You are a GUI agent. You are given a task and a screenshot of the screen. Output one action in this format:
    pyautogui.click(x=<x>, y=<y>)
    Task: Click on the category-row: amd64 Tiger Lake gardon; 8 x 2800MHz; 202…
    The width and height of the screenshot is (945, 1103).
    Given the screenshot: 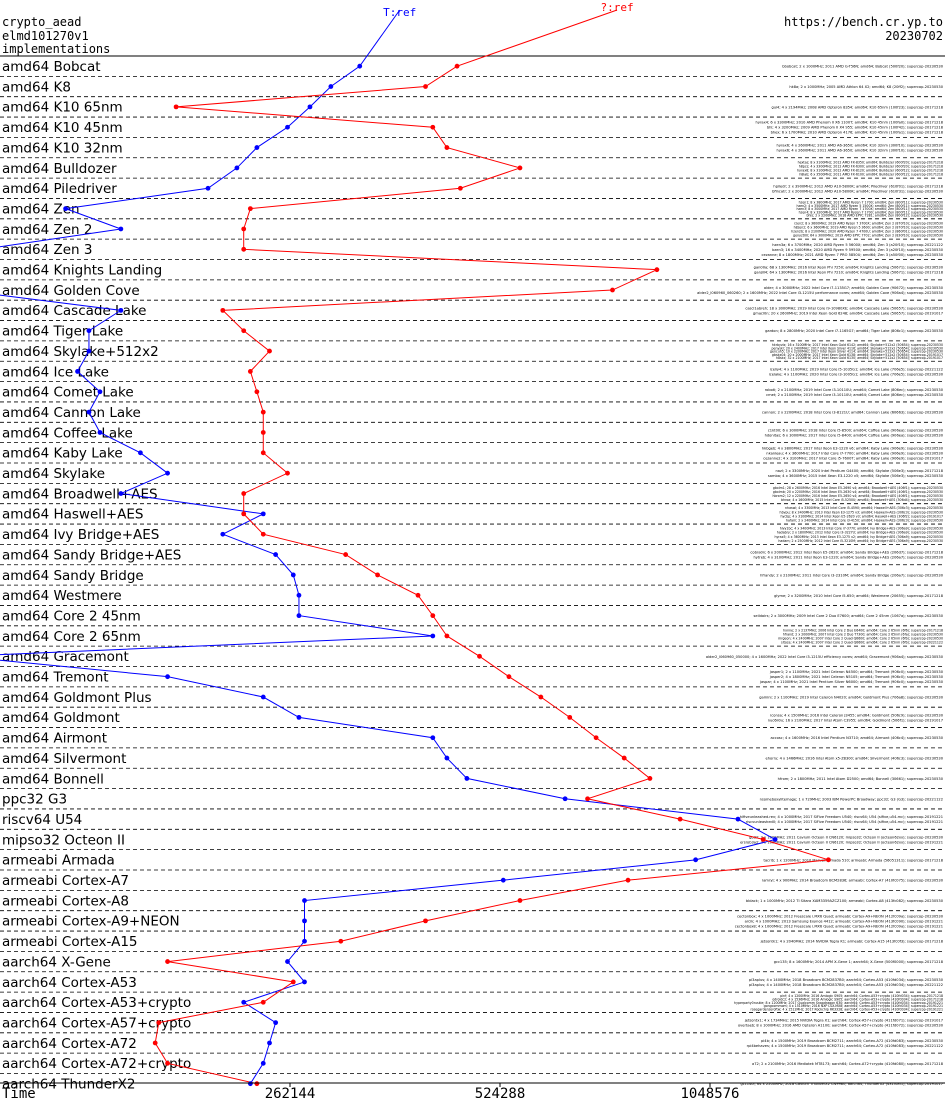 What is the action you would take?
    pyautogui.click(x=472, y=333)
    